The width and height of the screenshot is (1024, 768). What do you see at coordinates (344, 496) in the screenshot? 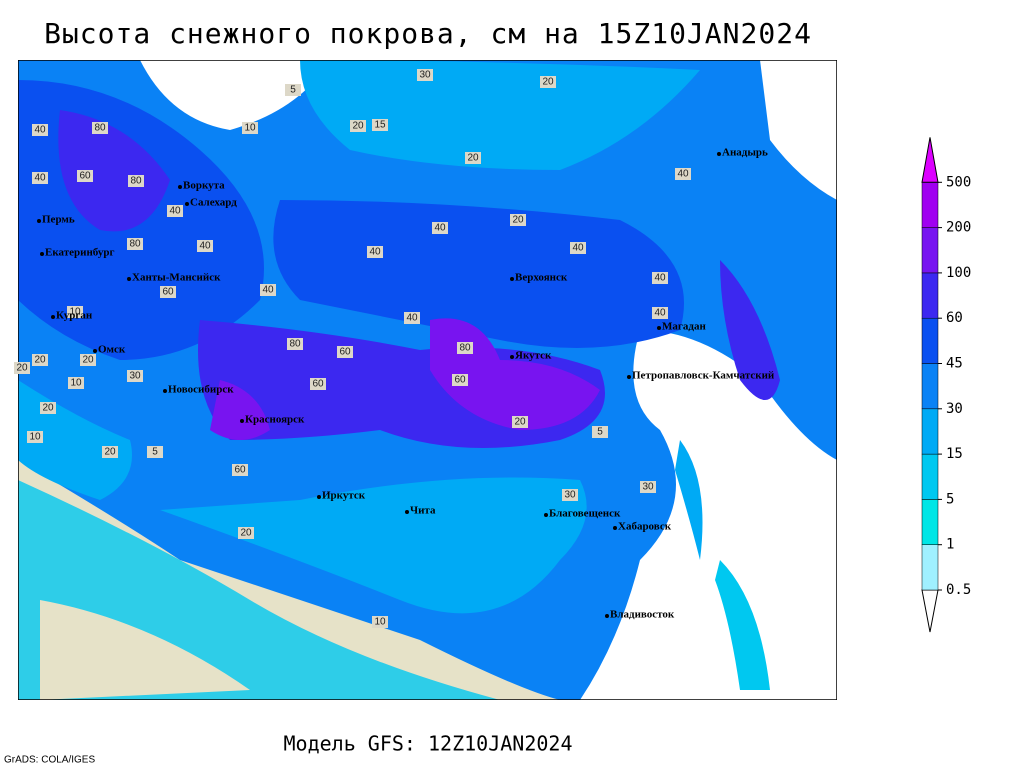
I see `city-label: Иркутск` at bounding box center [344, 496].